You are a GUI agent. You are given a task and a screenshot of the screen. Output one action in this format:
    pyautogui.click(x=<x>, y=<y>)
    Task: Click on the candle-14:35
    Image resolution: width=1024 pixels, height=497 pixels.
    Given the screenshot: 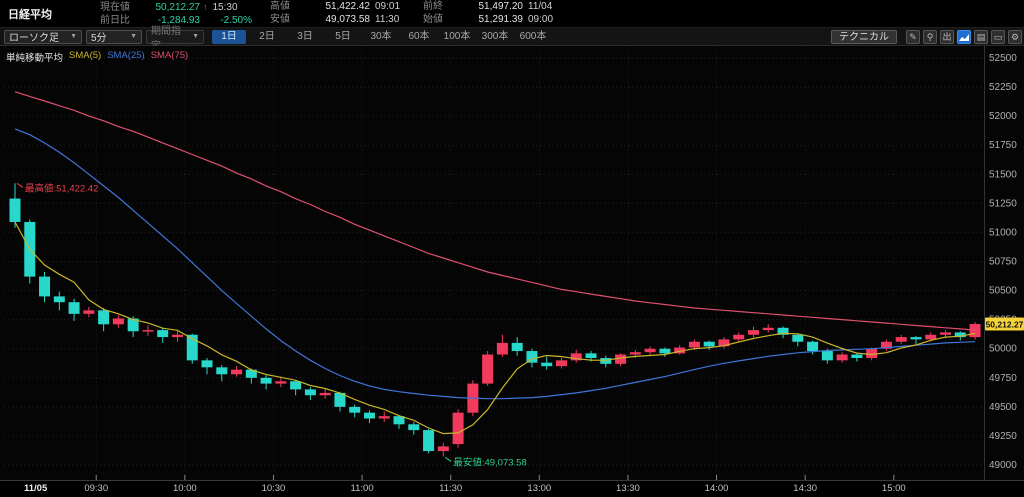 What is the action you would take?
    pyautogui.click(x=827, y=356)
    